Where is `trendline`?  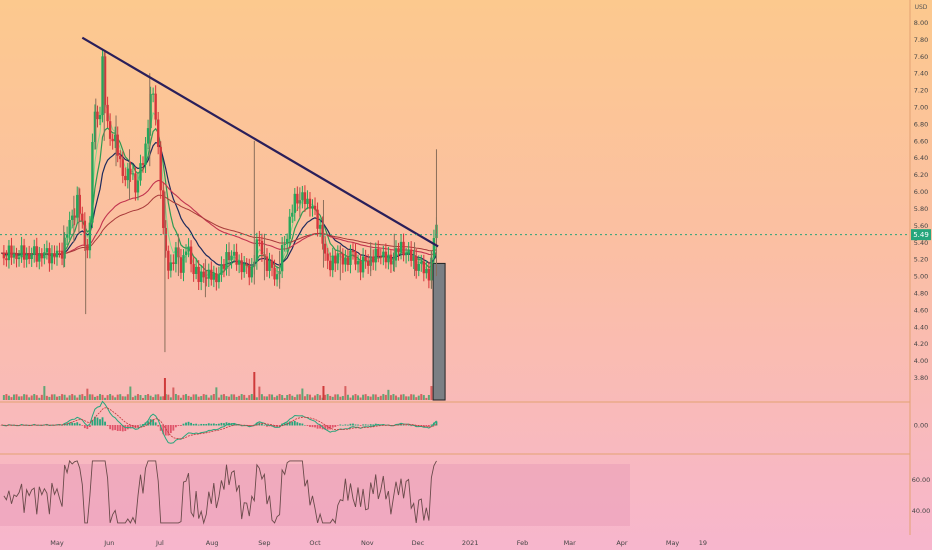 trendline is located at coordinates (260, 142).